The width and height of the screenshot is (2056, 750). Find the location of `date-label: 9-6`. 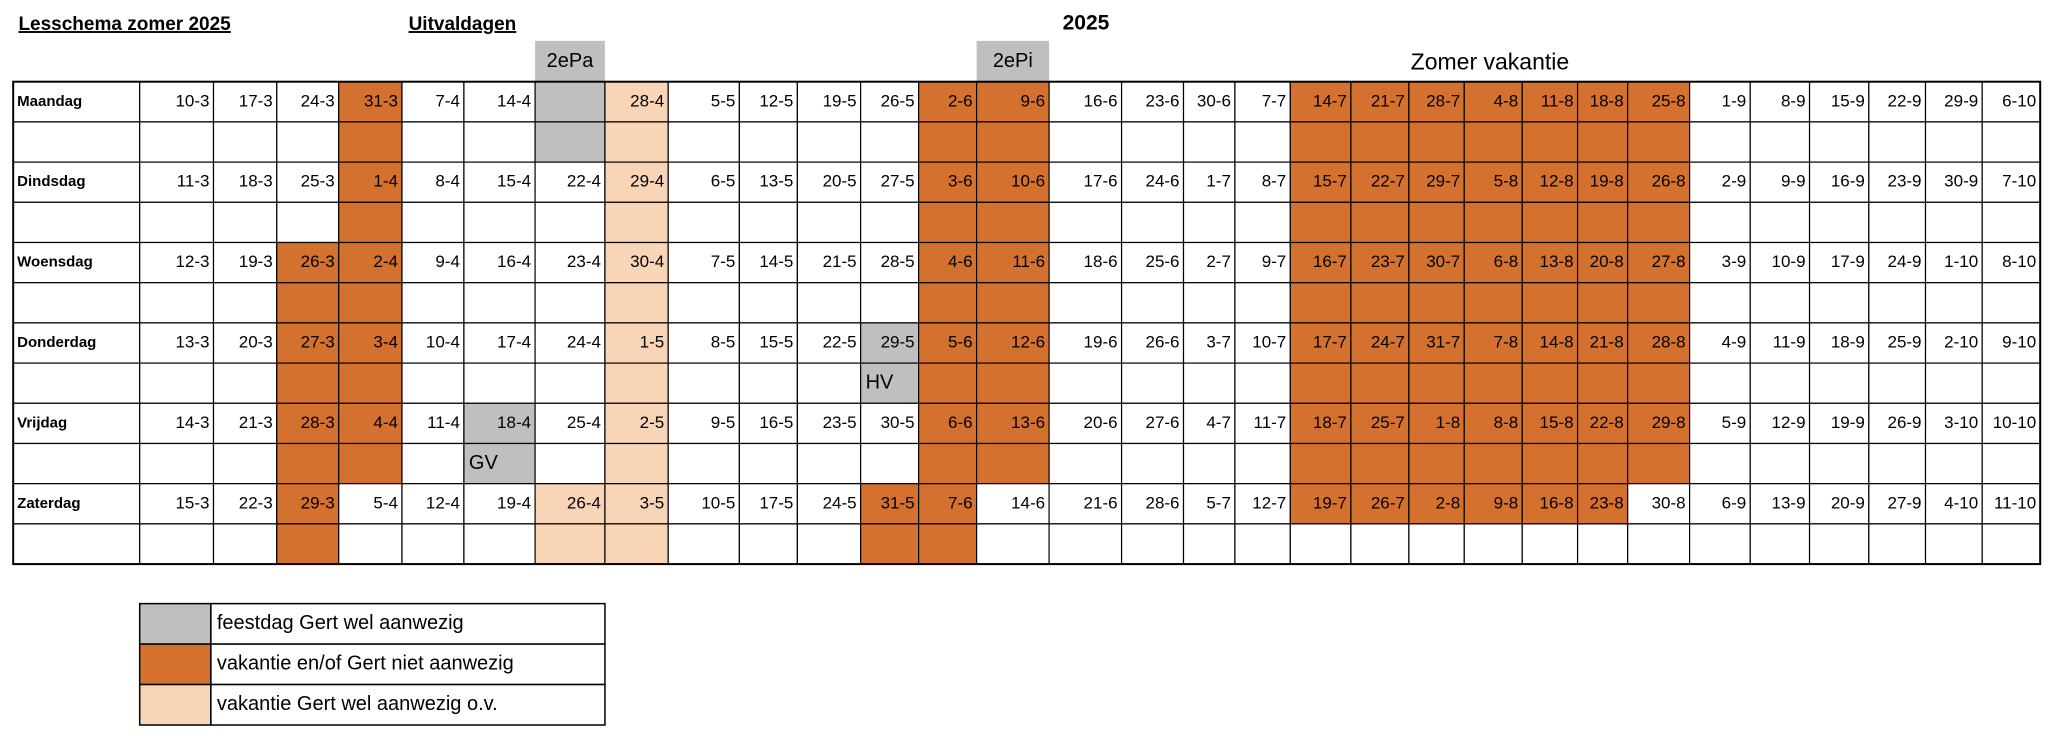

date-label: 9-6 is located at coordinates (1033, 100).